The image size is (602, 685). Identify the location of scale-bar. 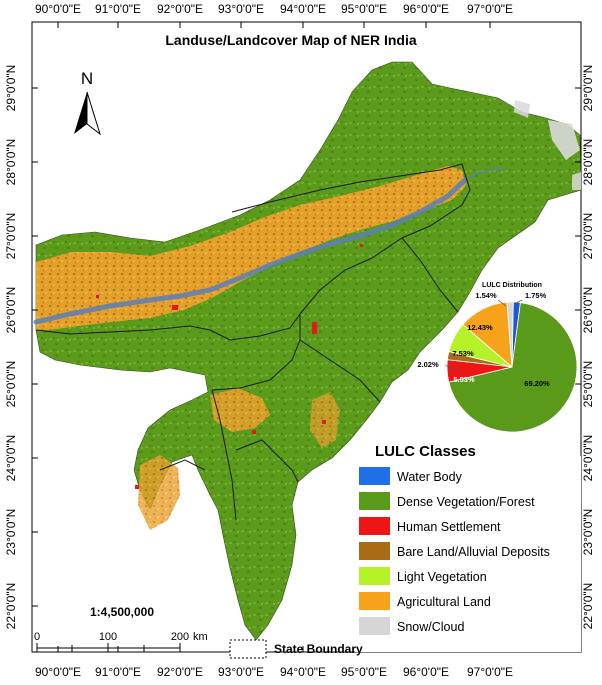
(108, 647).